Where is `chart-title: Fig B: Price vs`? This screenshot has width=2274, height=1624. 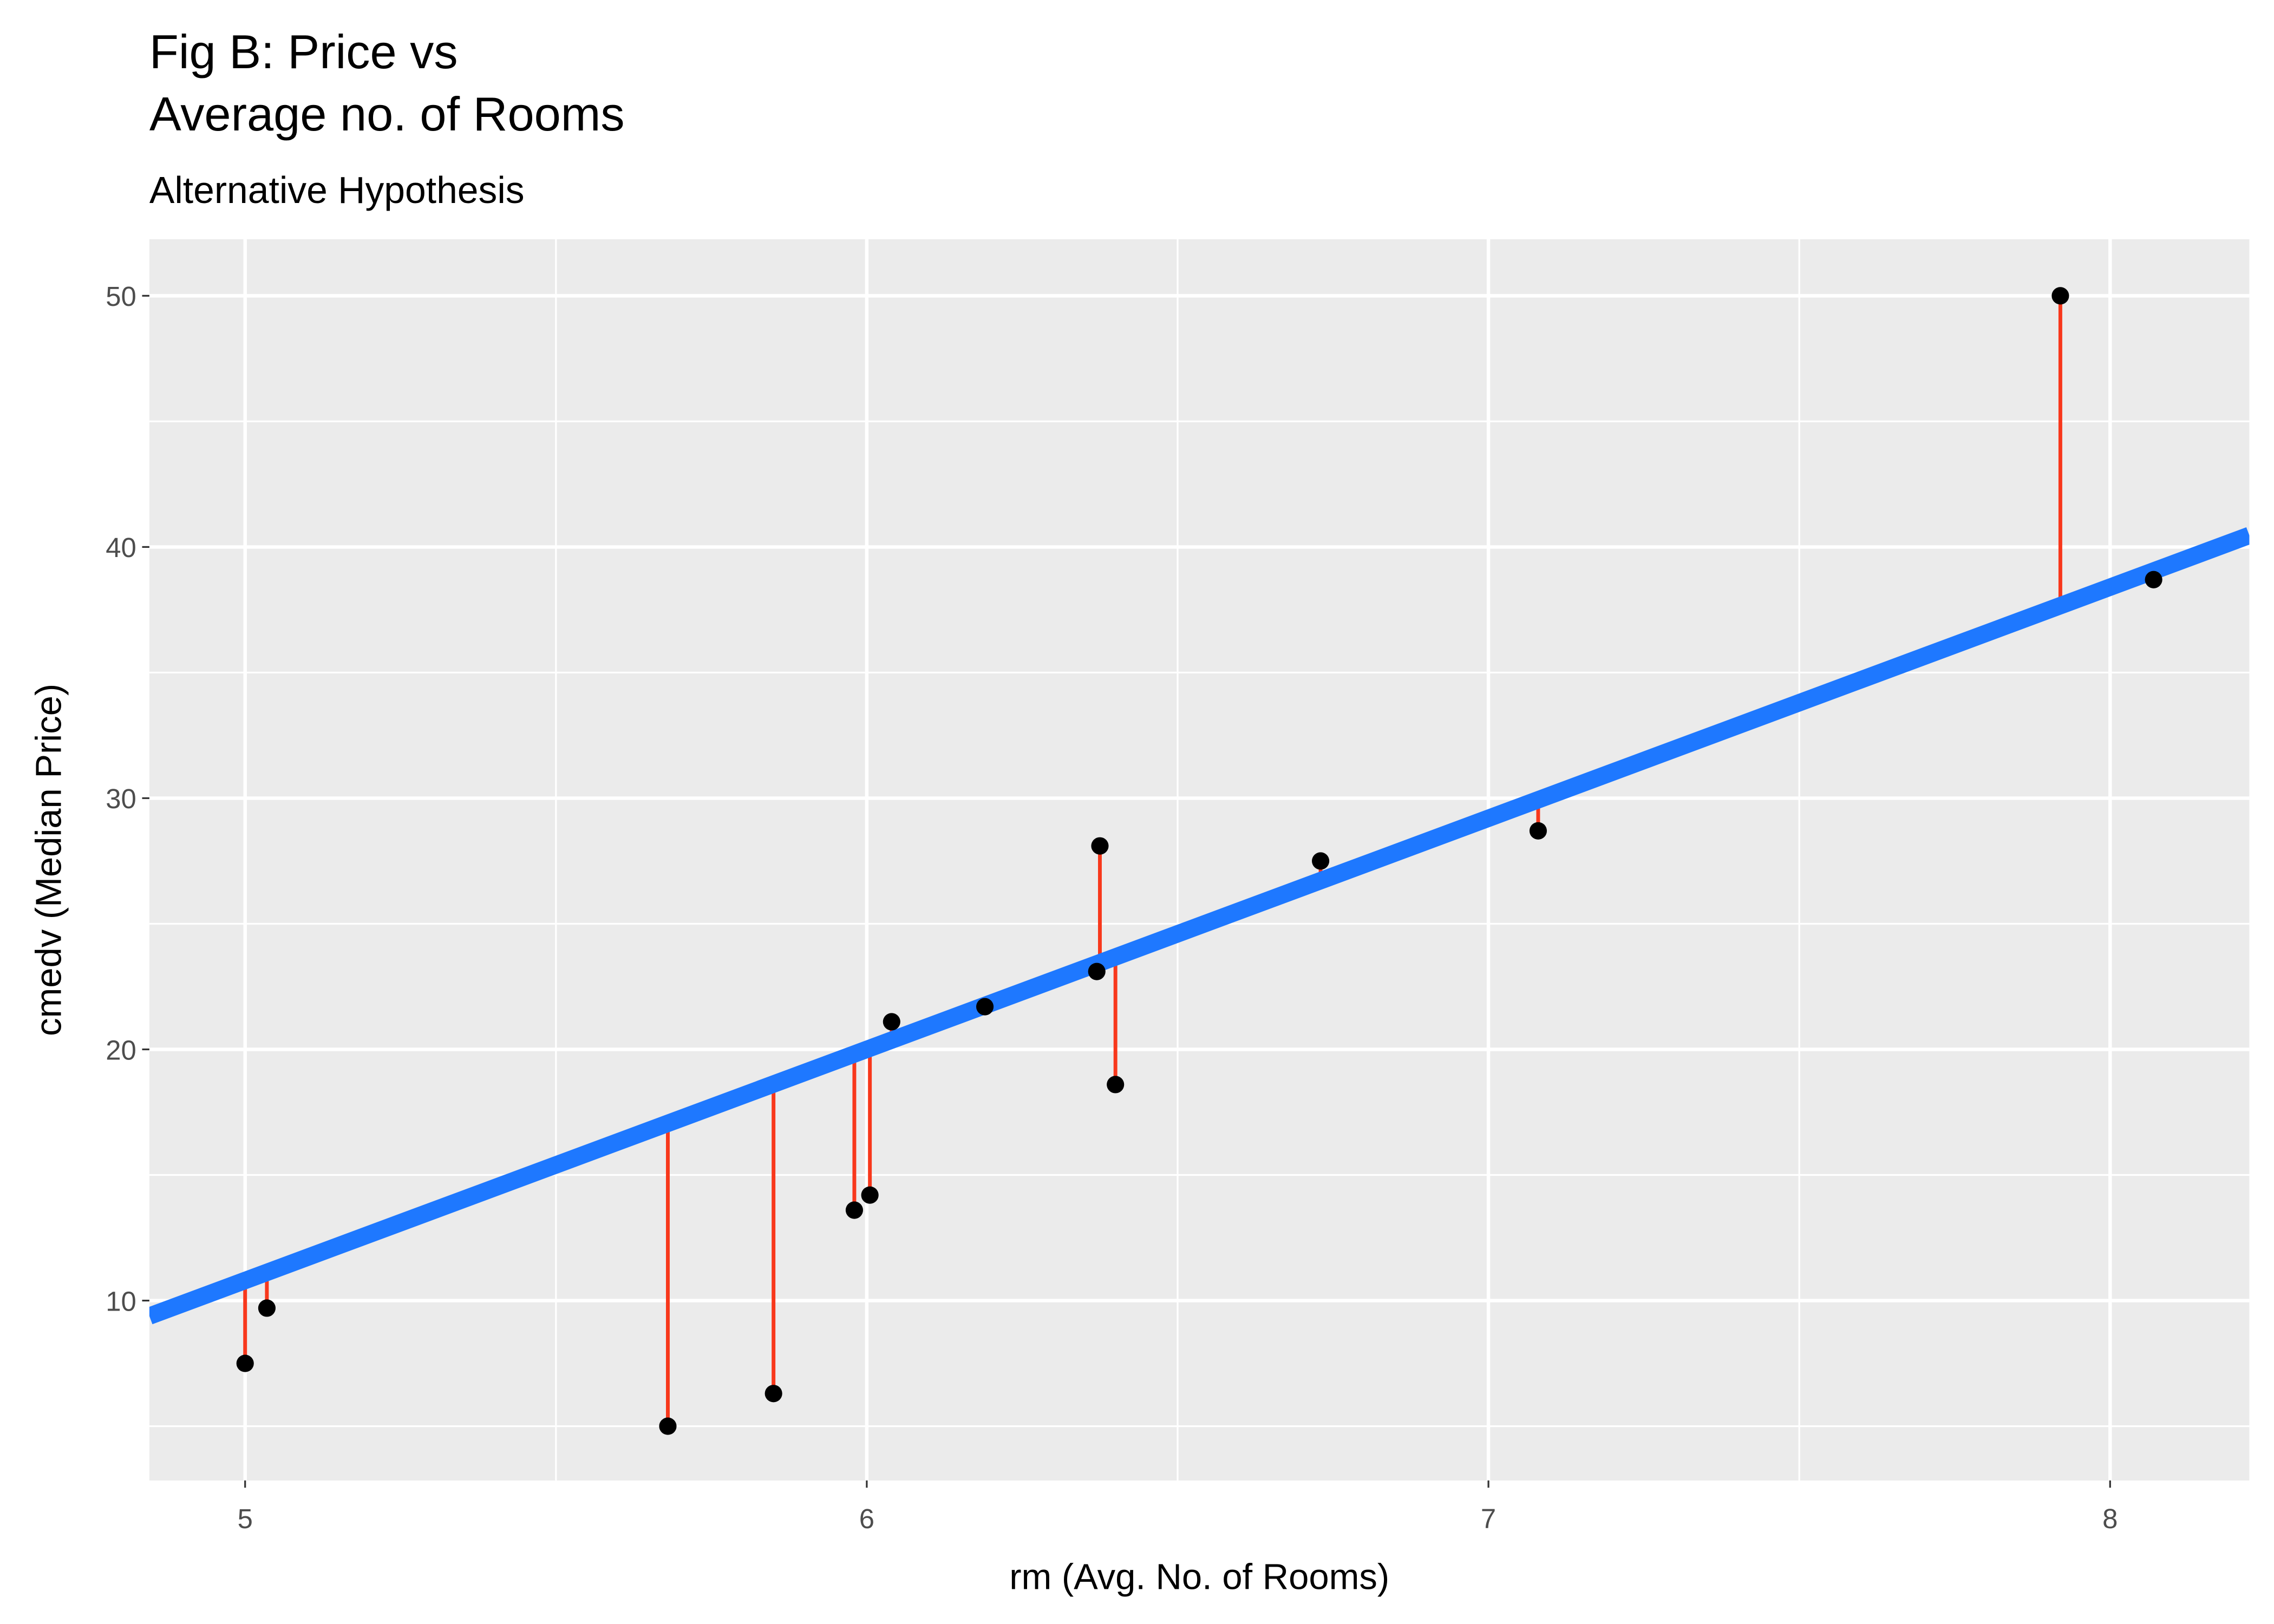 chart-title: Fig B: Price vs is located at coordinates (304, 51).